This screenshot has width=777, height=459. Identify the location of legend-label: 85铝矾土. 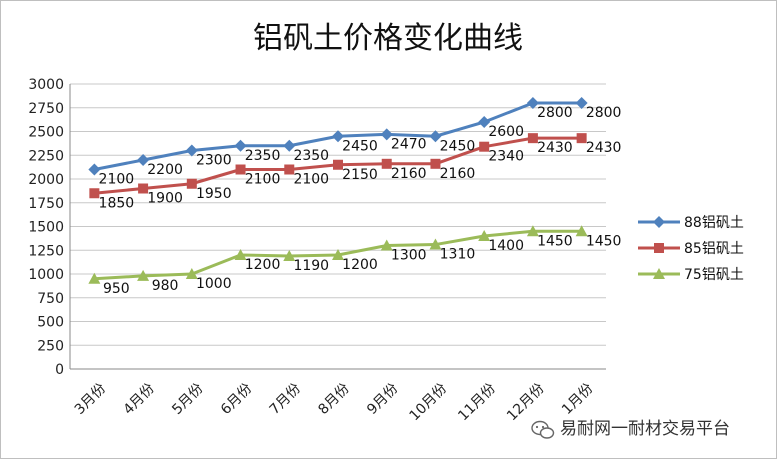
(714, 249).